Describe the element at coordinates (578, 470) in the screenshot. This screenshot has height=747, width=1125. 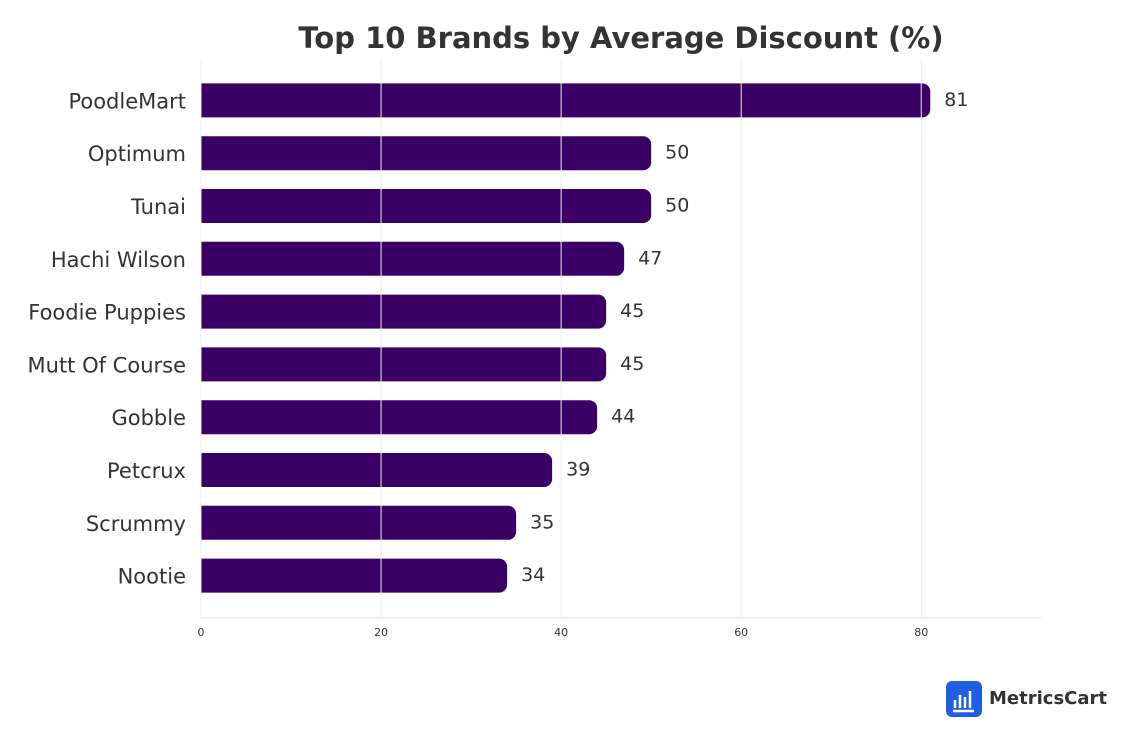
I see `value-label: 39` at that location.